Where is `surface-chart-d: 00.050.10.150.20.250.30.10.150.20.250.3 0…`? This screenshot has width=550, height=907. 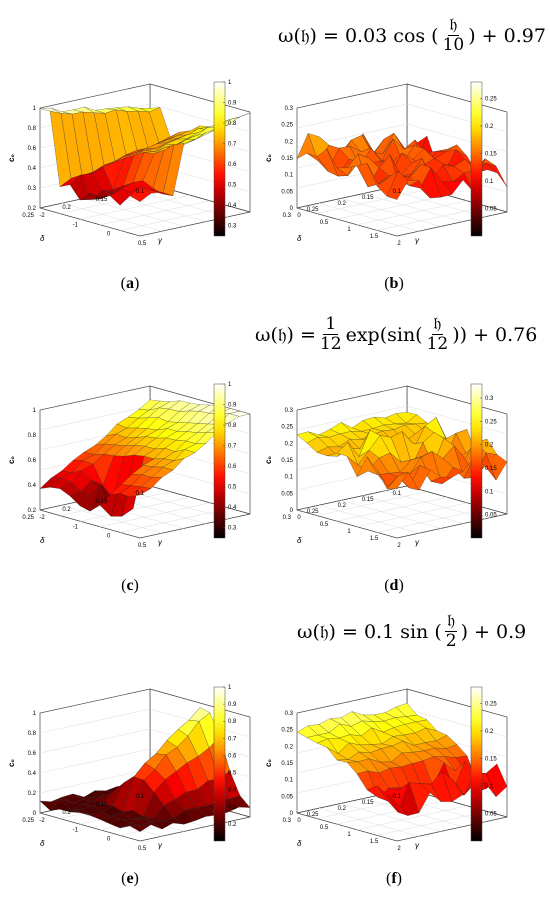
surface-chart-d: 00.050.10.150.20.250.30.10.150.20.250.3 0… is located at coordinates (386, 466).